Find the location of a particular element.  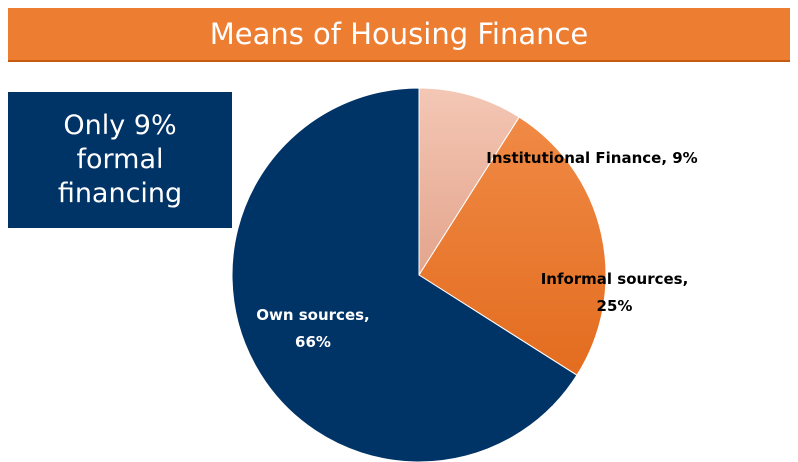

data-label: Own sources, 66% is located at coordinates (313, 328).